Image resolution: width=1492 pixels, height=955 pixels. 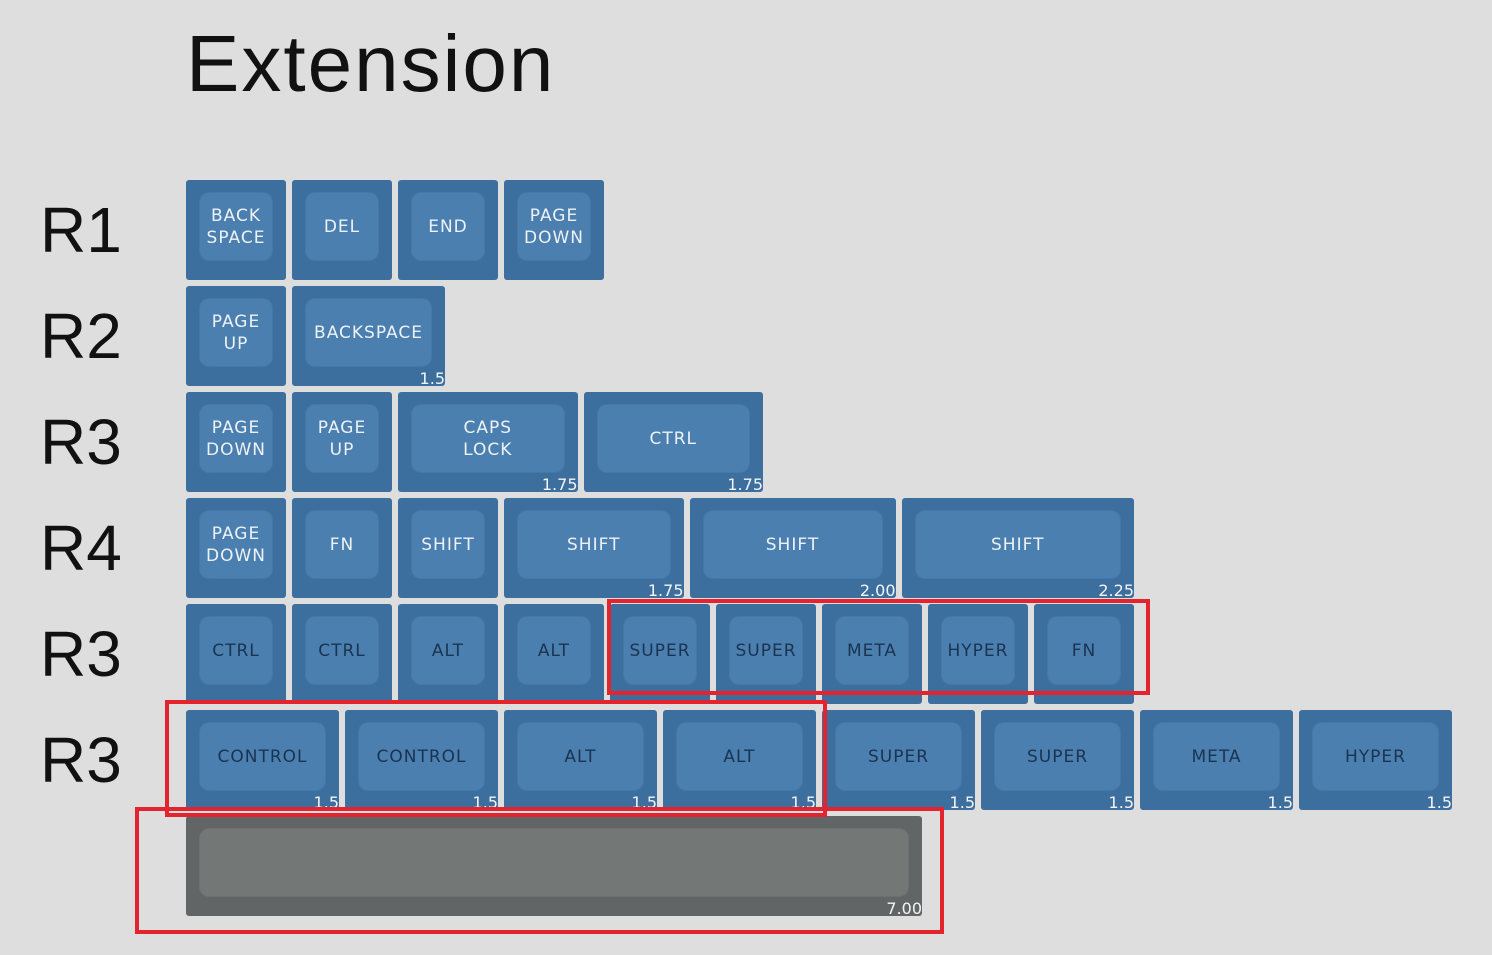 What do you see at coordinates (554, 862) in the screenshot?
I see `keycap-top` at bounding box center [554, 862].